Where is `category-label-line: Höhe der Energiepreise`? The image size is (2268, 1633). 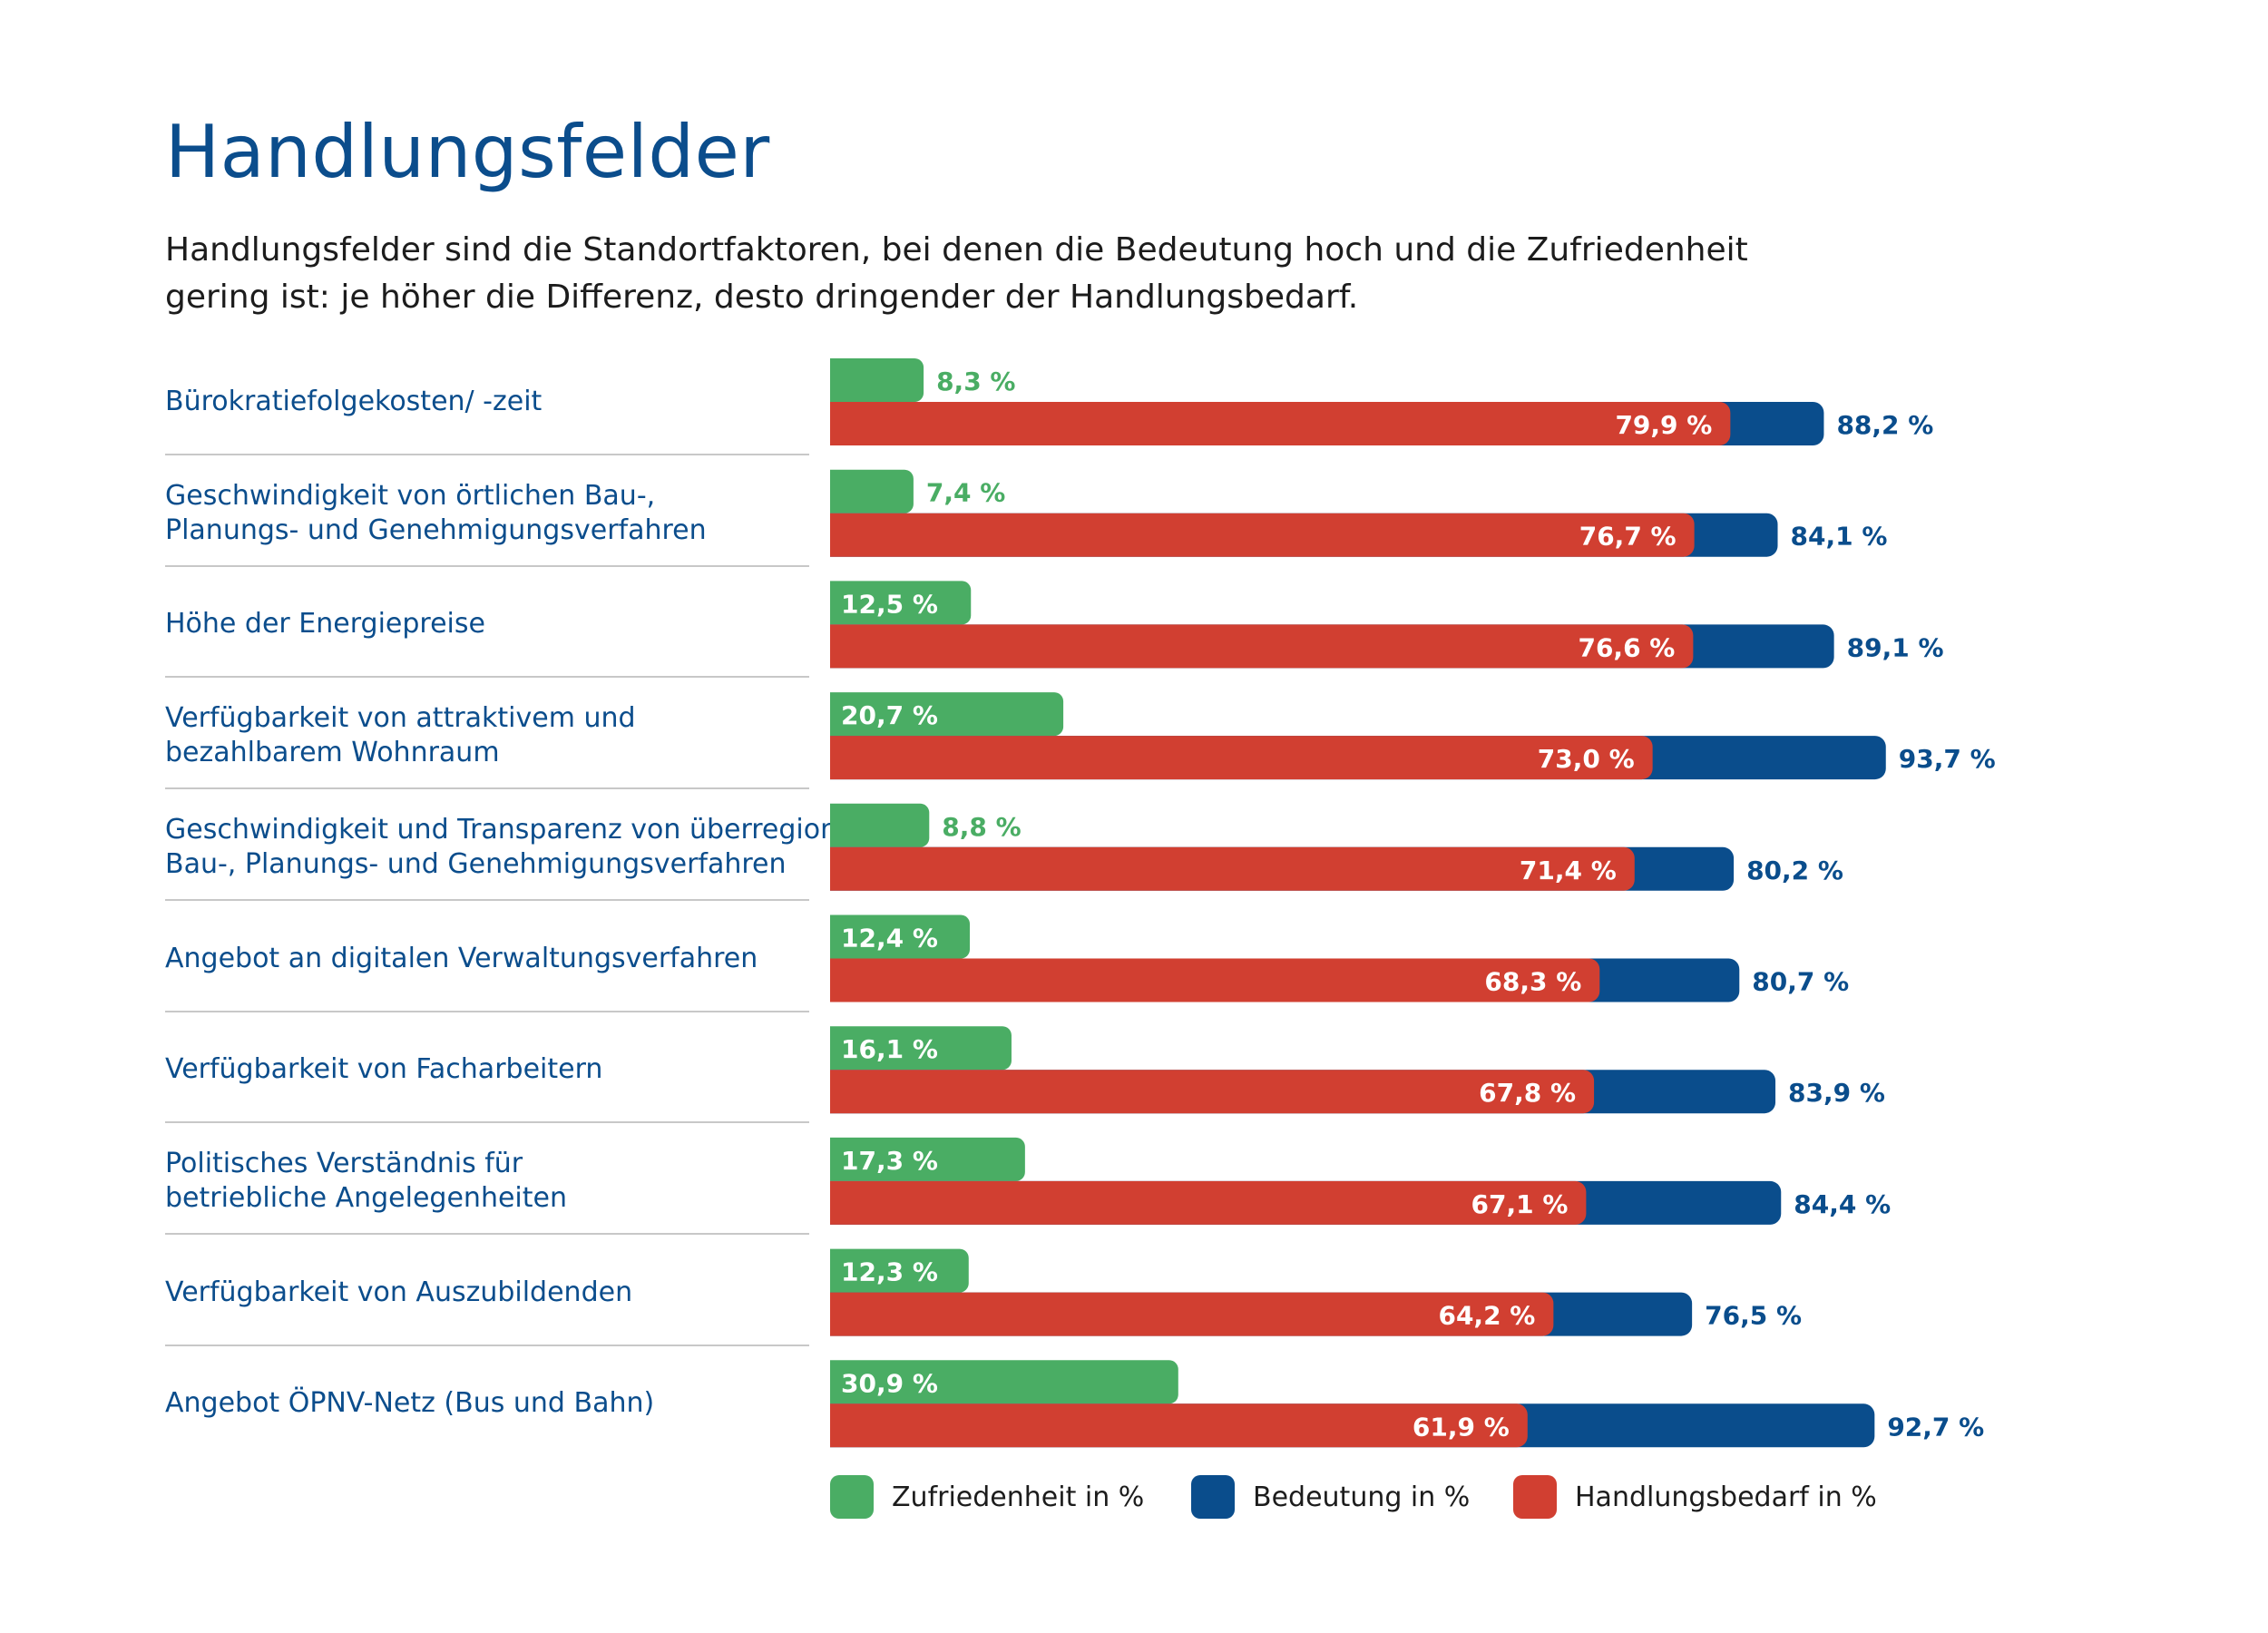
category-label-line: Höhe der Energiepreise is located at coordinates (325, 624).